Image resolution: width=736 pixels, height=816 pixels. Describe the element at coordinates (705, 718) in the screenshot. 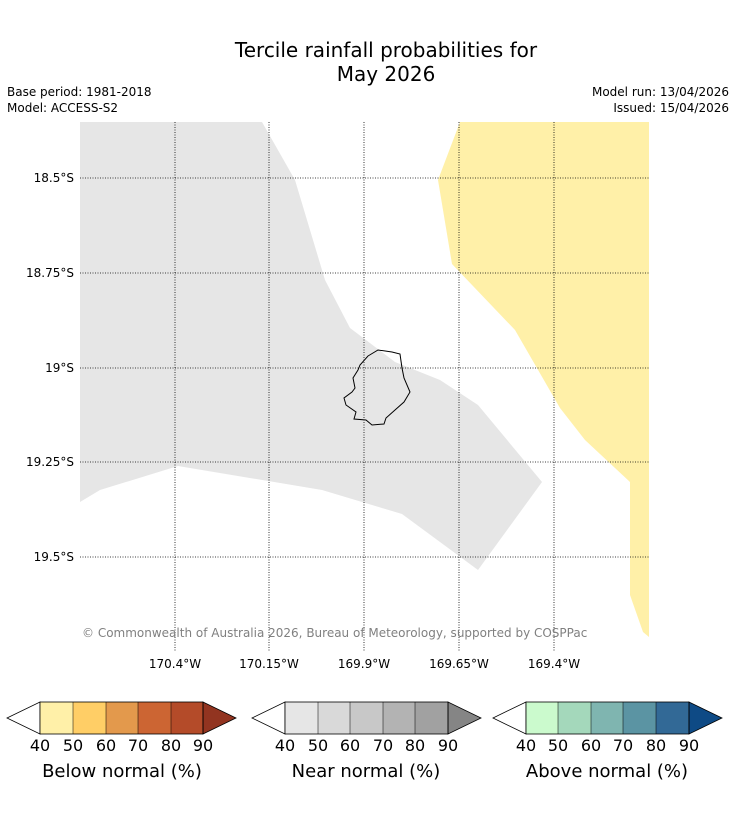

I see `legend-above-over-arrow` at that location.